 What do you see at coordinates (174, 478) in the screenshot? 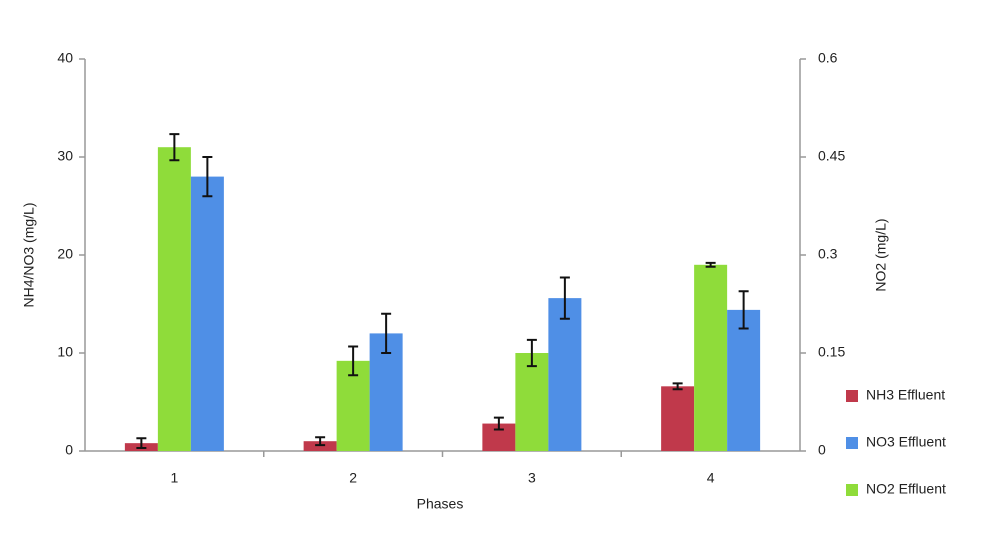
I see `x-tick-label: 1` at bounding box center [174, 478].